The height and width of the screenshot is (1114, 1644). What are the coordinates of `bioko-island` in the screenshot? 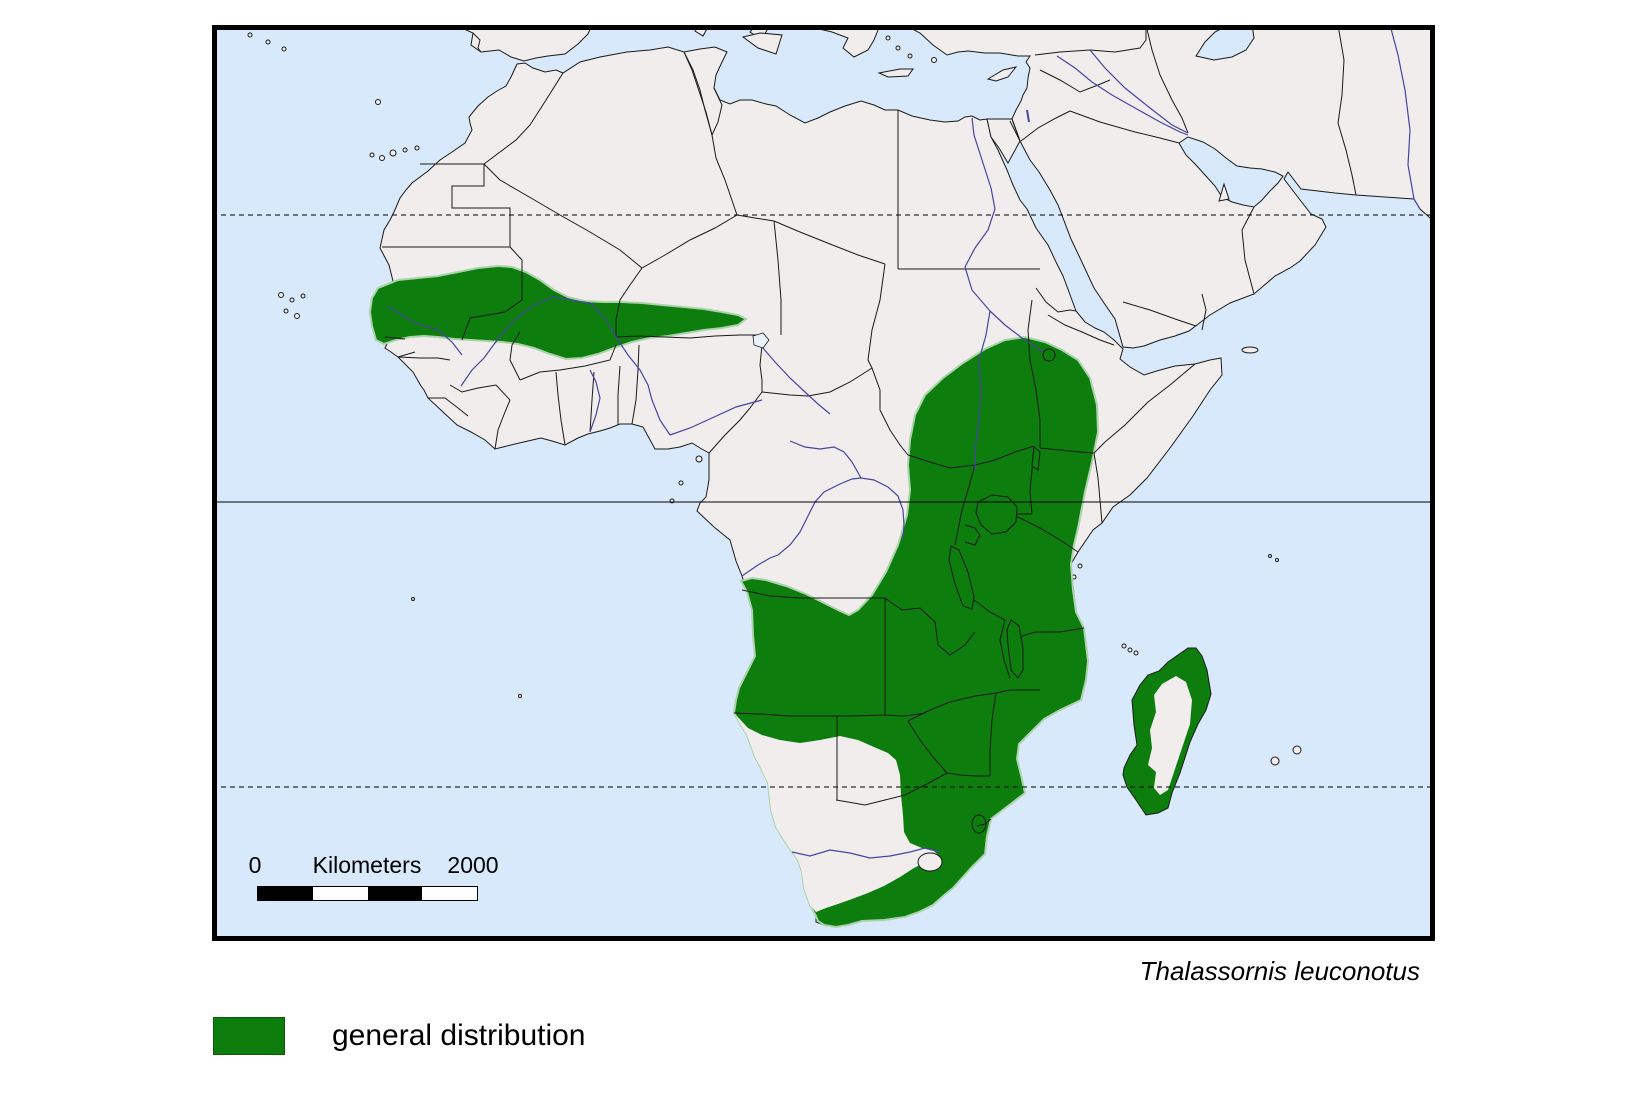 It's located at (699, 459).